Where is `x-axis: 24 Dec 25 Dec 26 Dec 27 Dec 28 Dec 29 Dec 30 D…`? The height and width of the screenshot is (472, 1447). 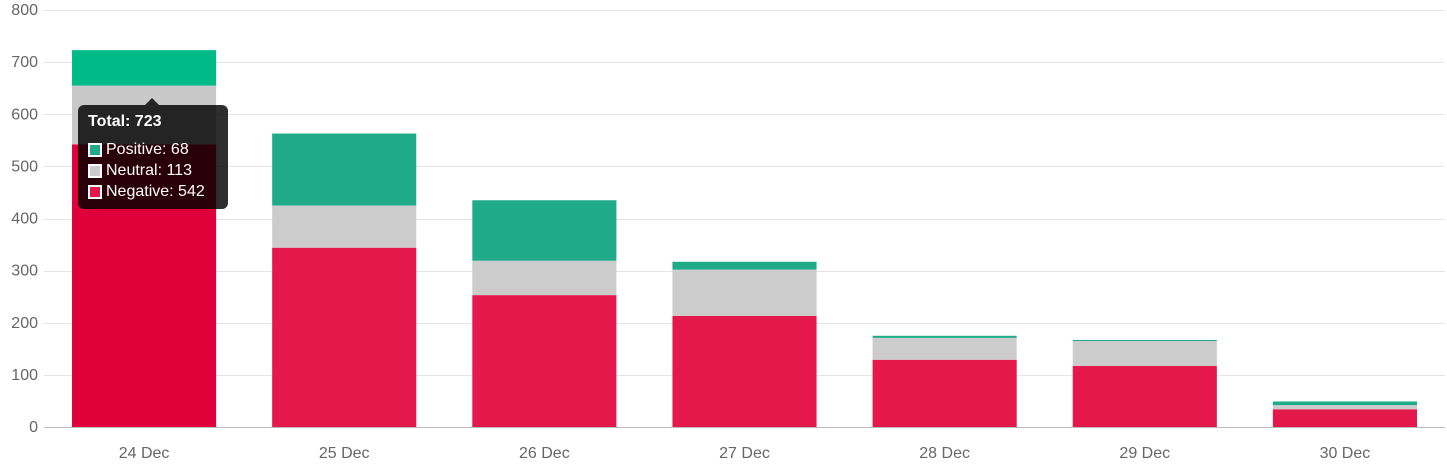
x-axis: 24 Dec 25 Dec 26 Dec 27 Dec 28 Dec 29 Dec 30 D… is located at coordinates (745, 453).